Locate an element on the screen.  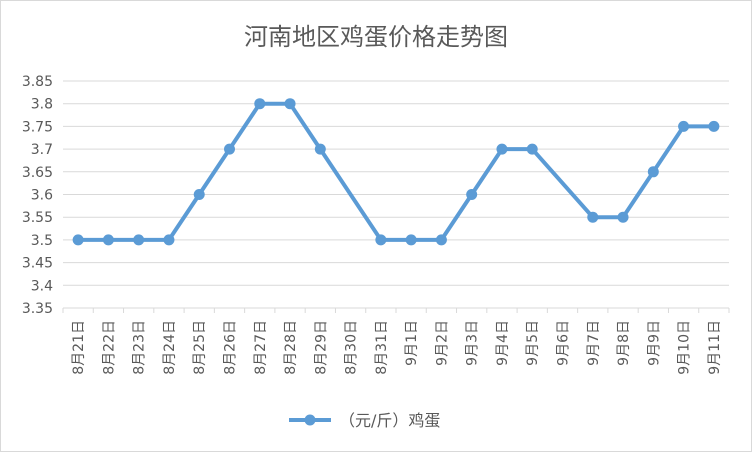
x-tick-label: 8月23日 is located at coordinates (140, 347).